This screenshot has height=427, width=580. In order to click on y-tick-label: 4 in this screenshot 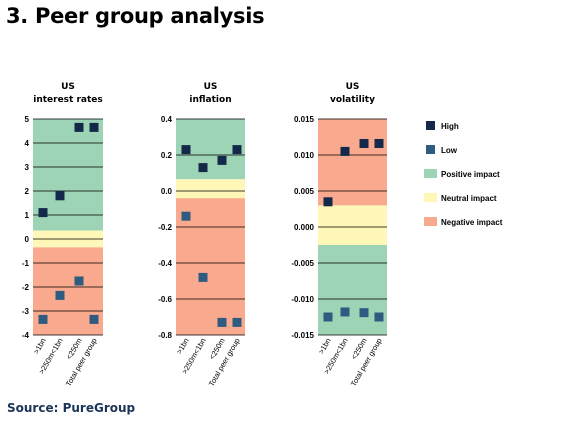, I will do `click(27, 143)`.